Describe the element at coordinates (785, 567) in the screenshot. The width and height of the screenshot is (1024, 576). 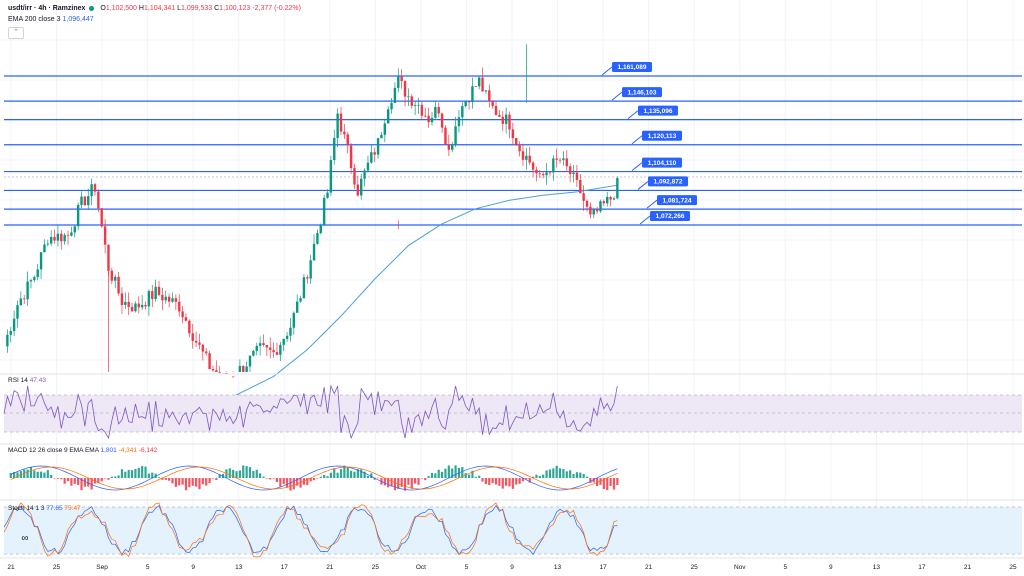
I see `x-axis-tick-label: 5` at that location.